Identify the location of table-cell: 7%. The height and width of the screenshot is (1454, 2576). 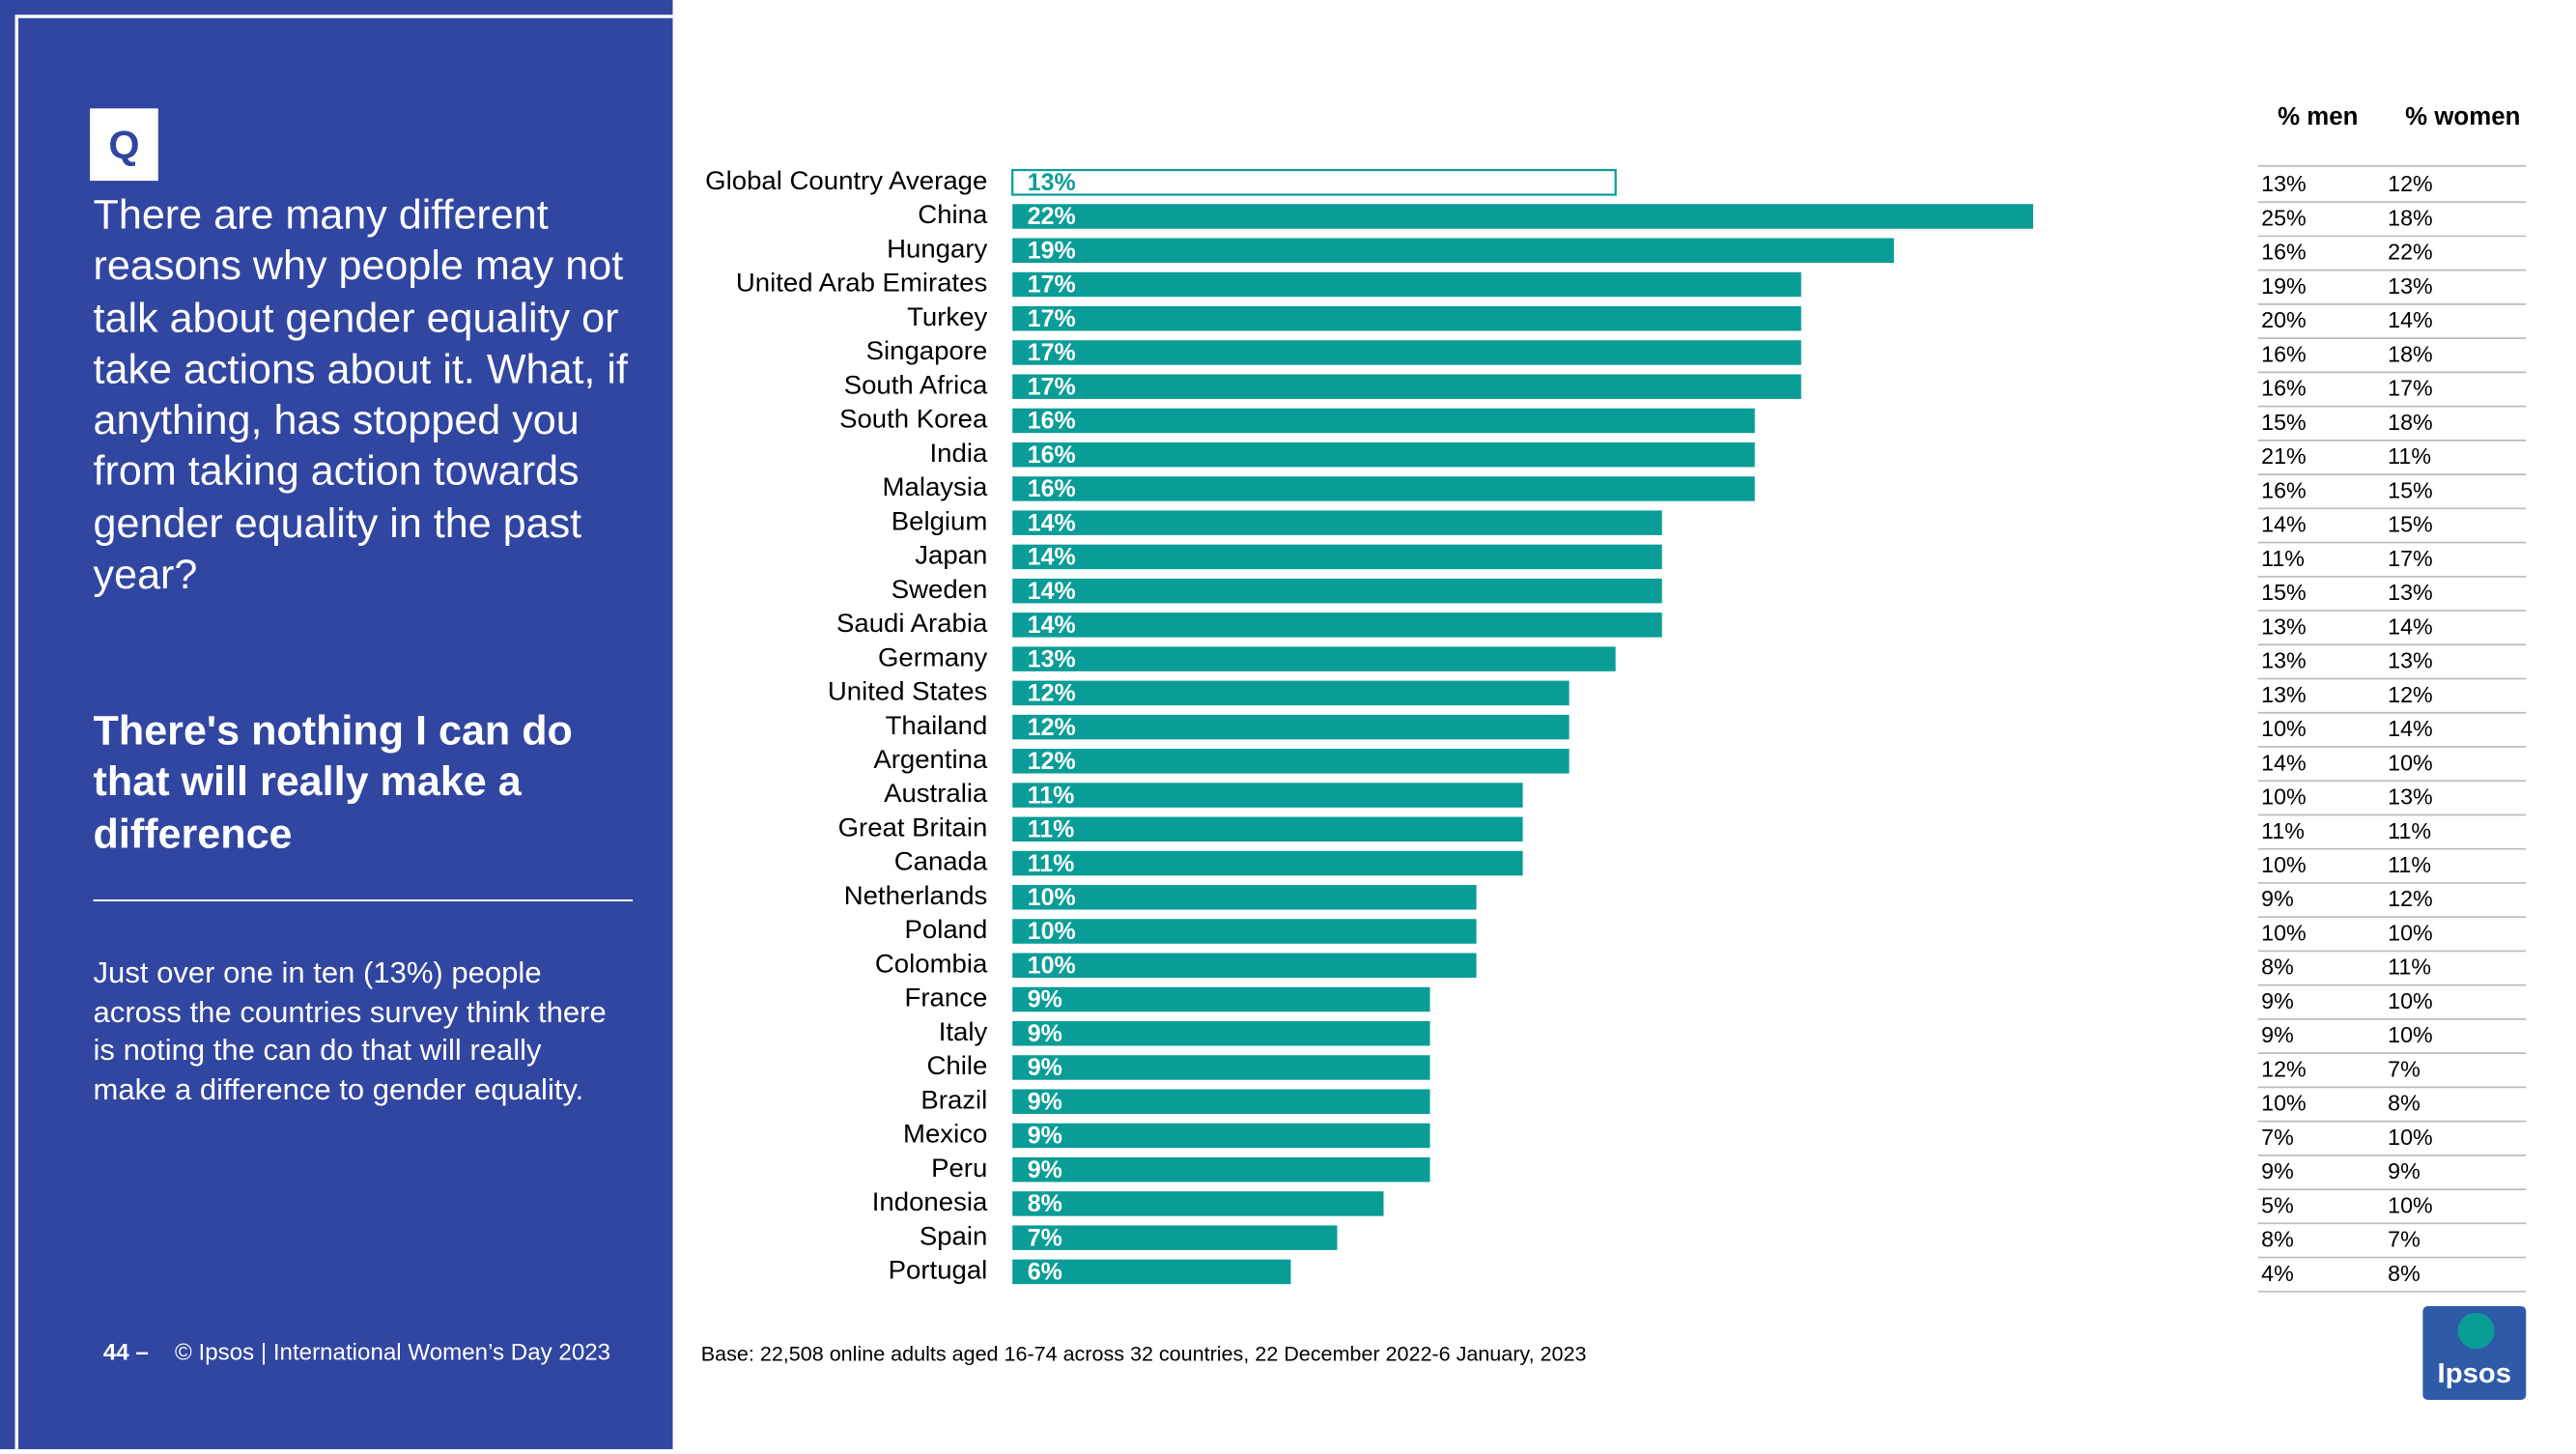
(2404, 1239).